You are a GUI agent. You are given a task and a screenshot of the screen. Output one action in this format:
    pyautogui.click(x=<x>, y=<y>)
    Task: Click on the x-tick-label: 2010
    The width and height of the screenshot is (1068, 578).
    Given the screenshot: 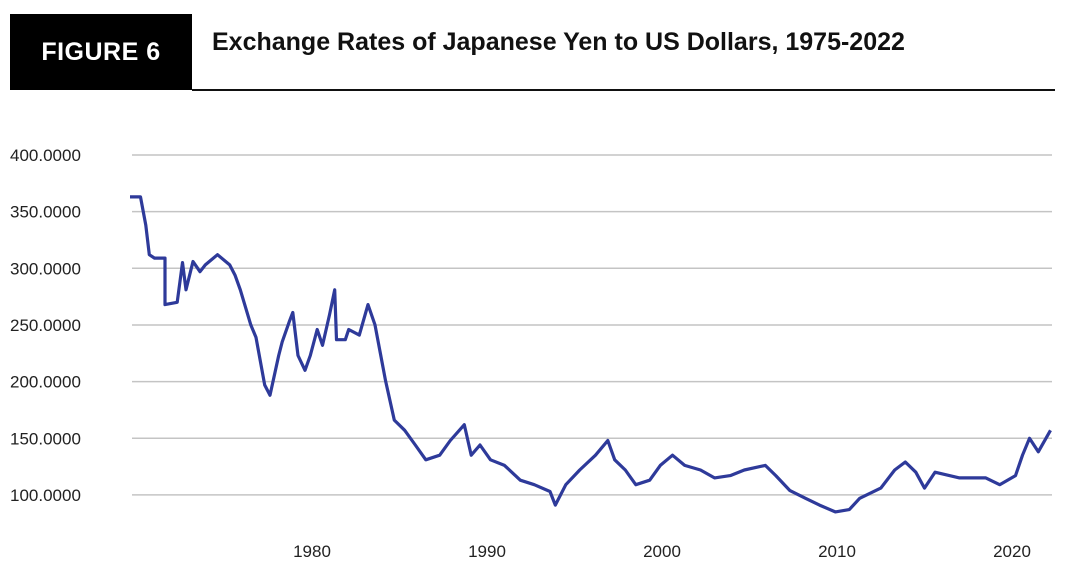 What is the action you would take?
    pyautogui.click(x=837, y=551)
    